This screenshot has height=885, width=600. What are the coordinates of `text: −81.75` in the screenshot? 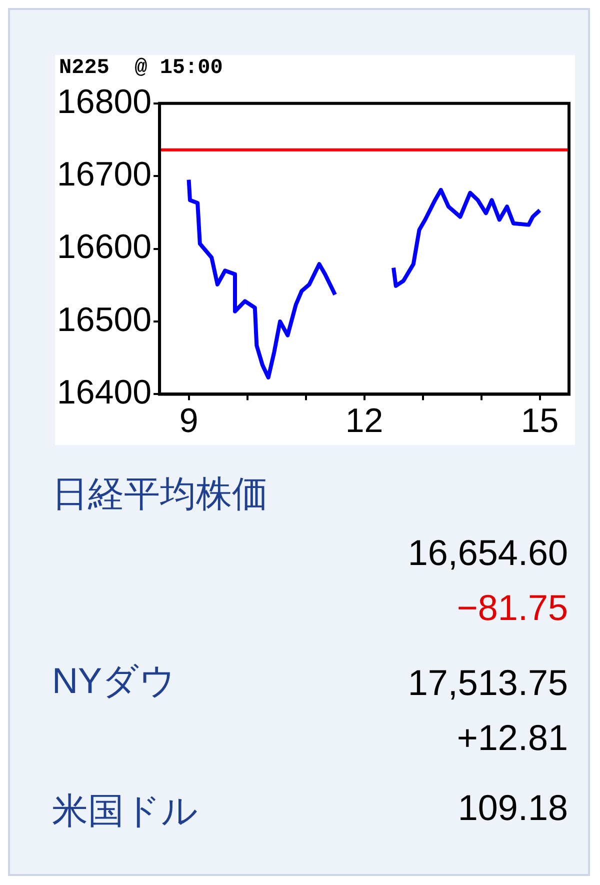 It's located at (512, 608).